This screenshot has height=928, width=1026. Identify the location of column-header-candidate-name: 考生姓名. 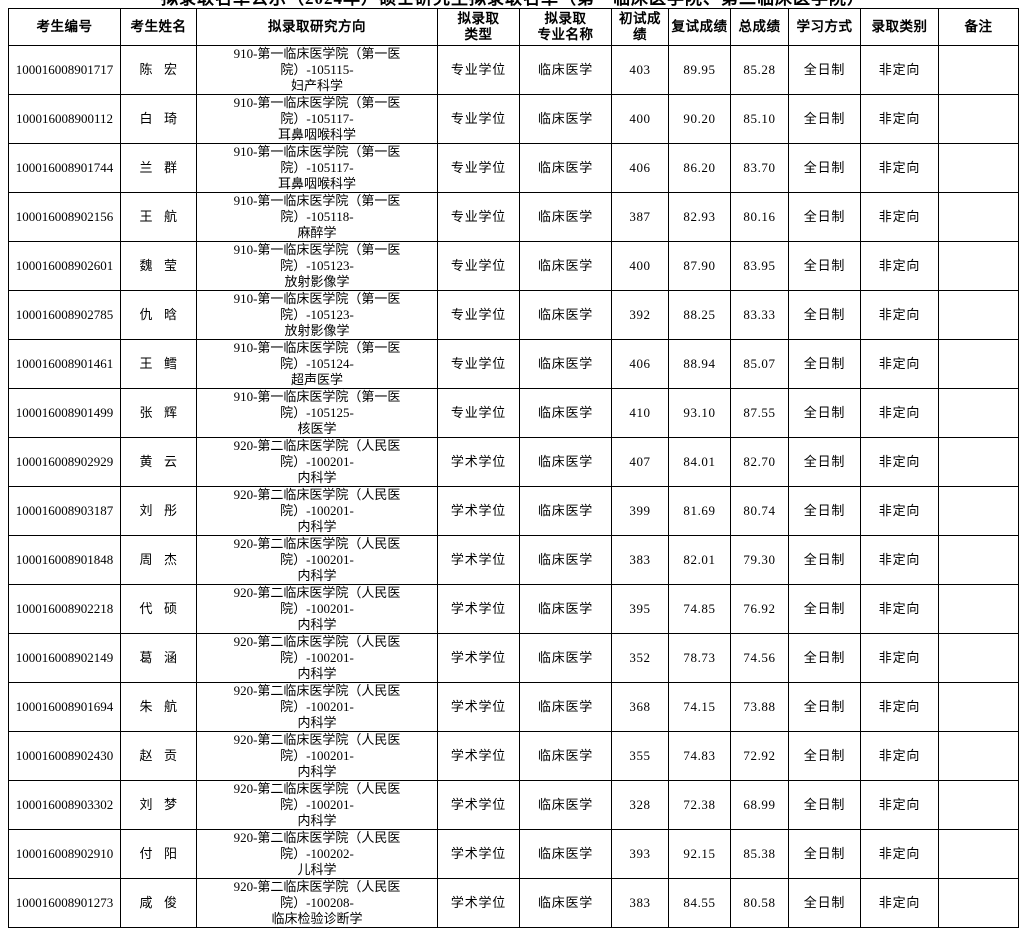
(158, 27).